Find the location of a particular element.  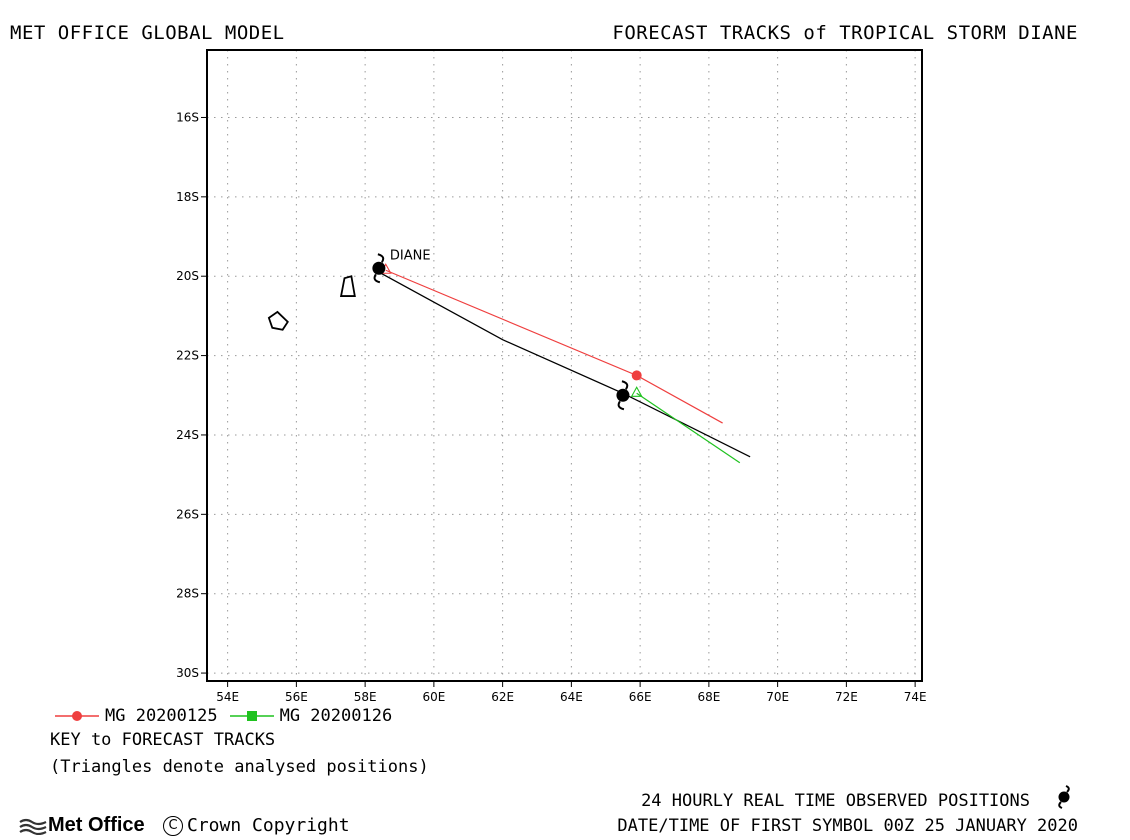

forecast-marker-circle is located at coordinates (636, 375).